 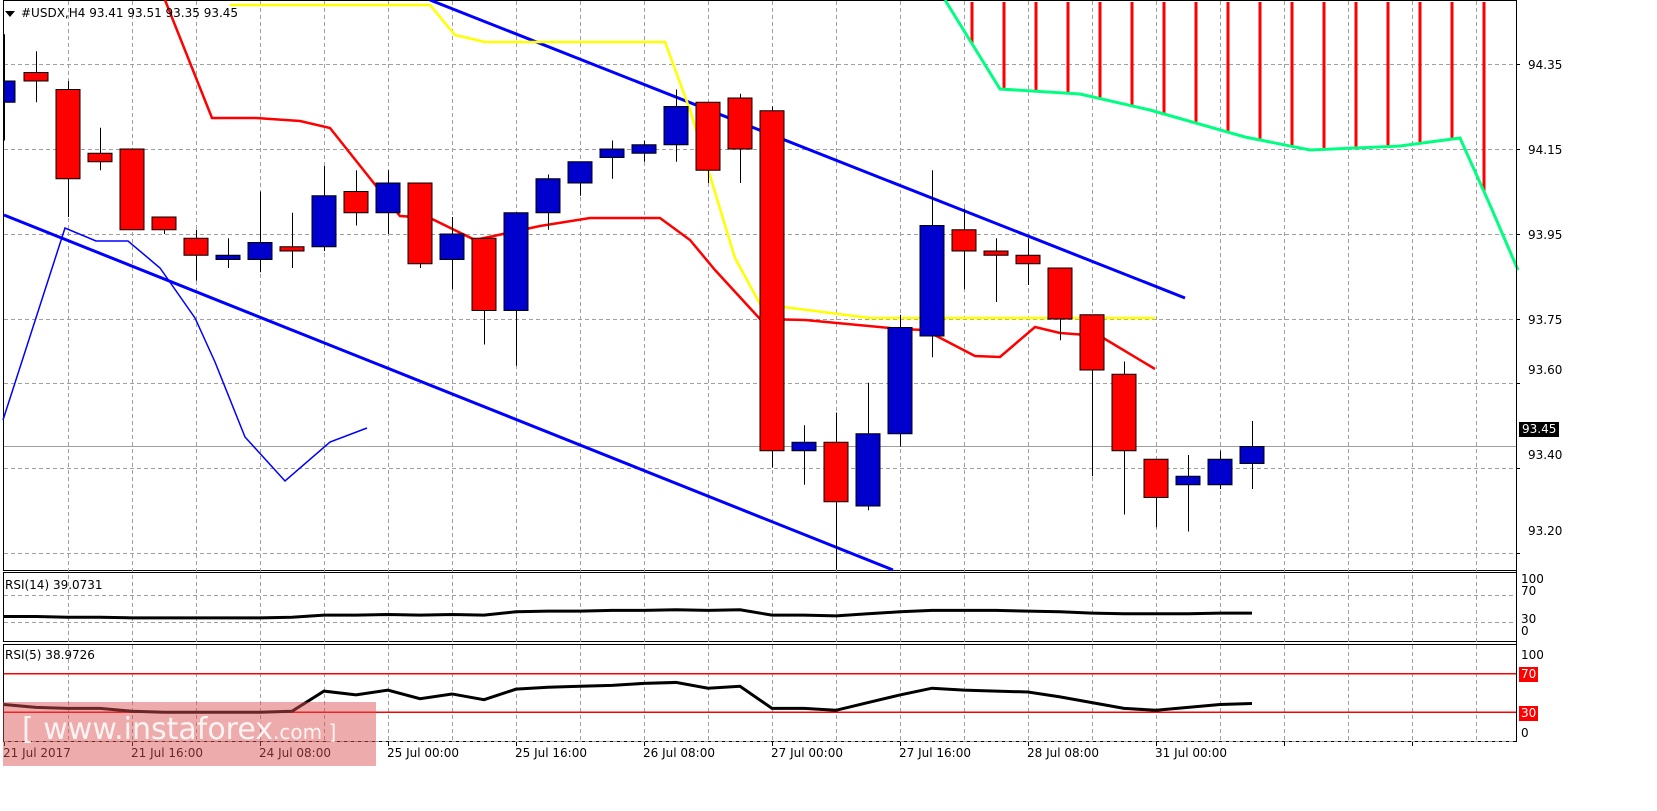 I want to click on rsi14-level-label: 70, so click(x=1529, y=591).